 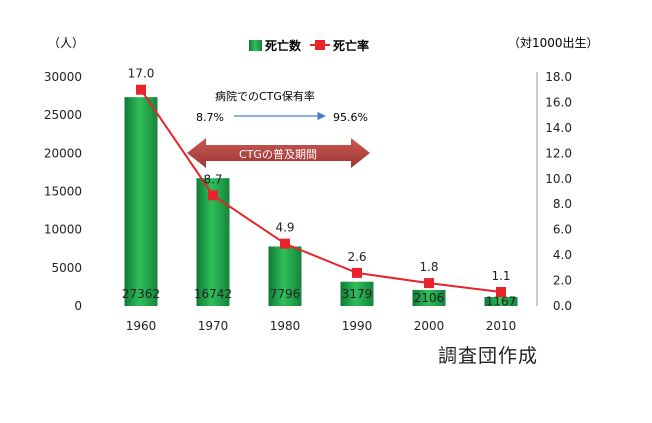 What do you see at coordinates (66, 268) in the screenshot?
I see `left-tick-label: 5000` at bounding box center [66, 268].